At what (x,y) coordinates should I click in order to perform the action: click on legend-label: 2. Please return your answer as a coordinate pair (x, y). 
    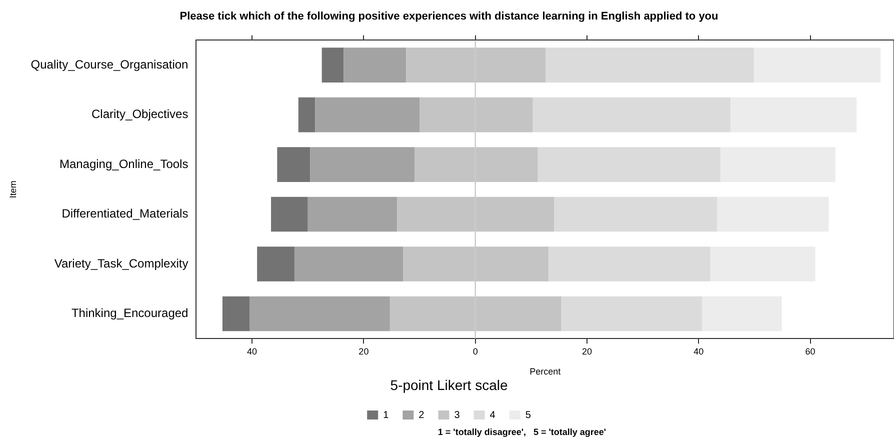
    Looking at the image, I should click on (421, 415).